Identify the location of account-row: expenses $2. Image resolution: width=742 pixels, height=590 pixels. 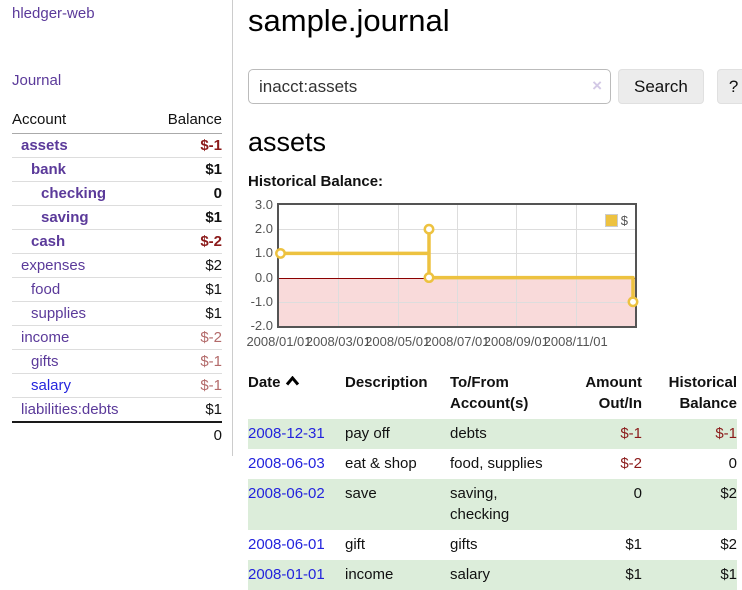
(117, 265).